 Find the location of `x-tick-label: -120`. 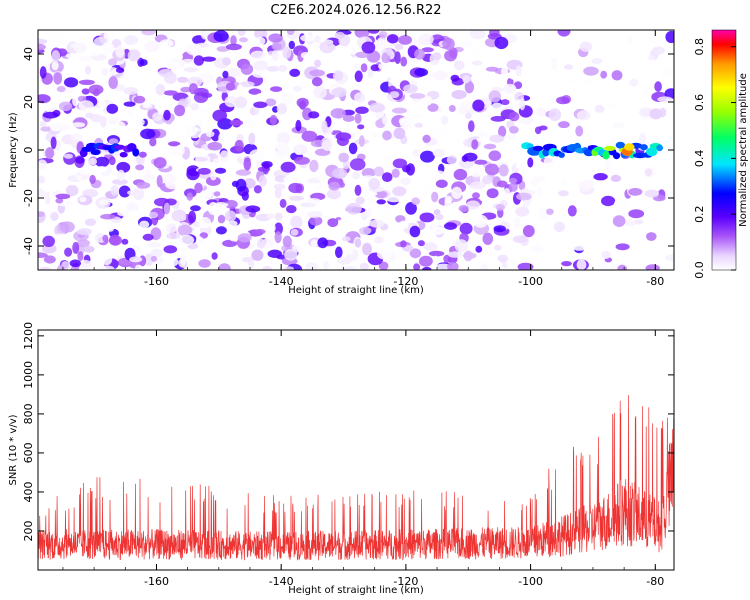

x-tick-label: -120 is located at coordinates (405, 581).